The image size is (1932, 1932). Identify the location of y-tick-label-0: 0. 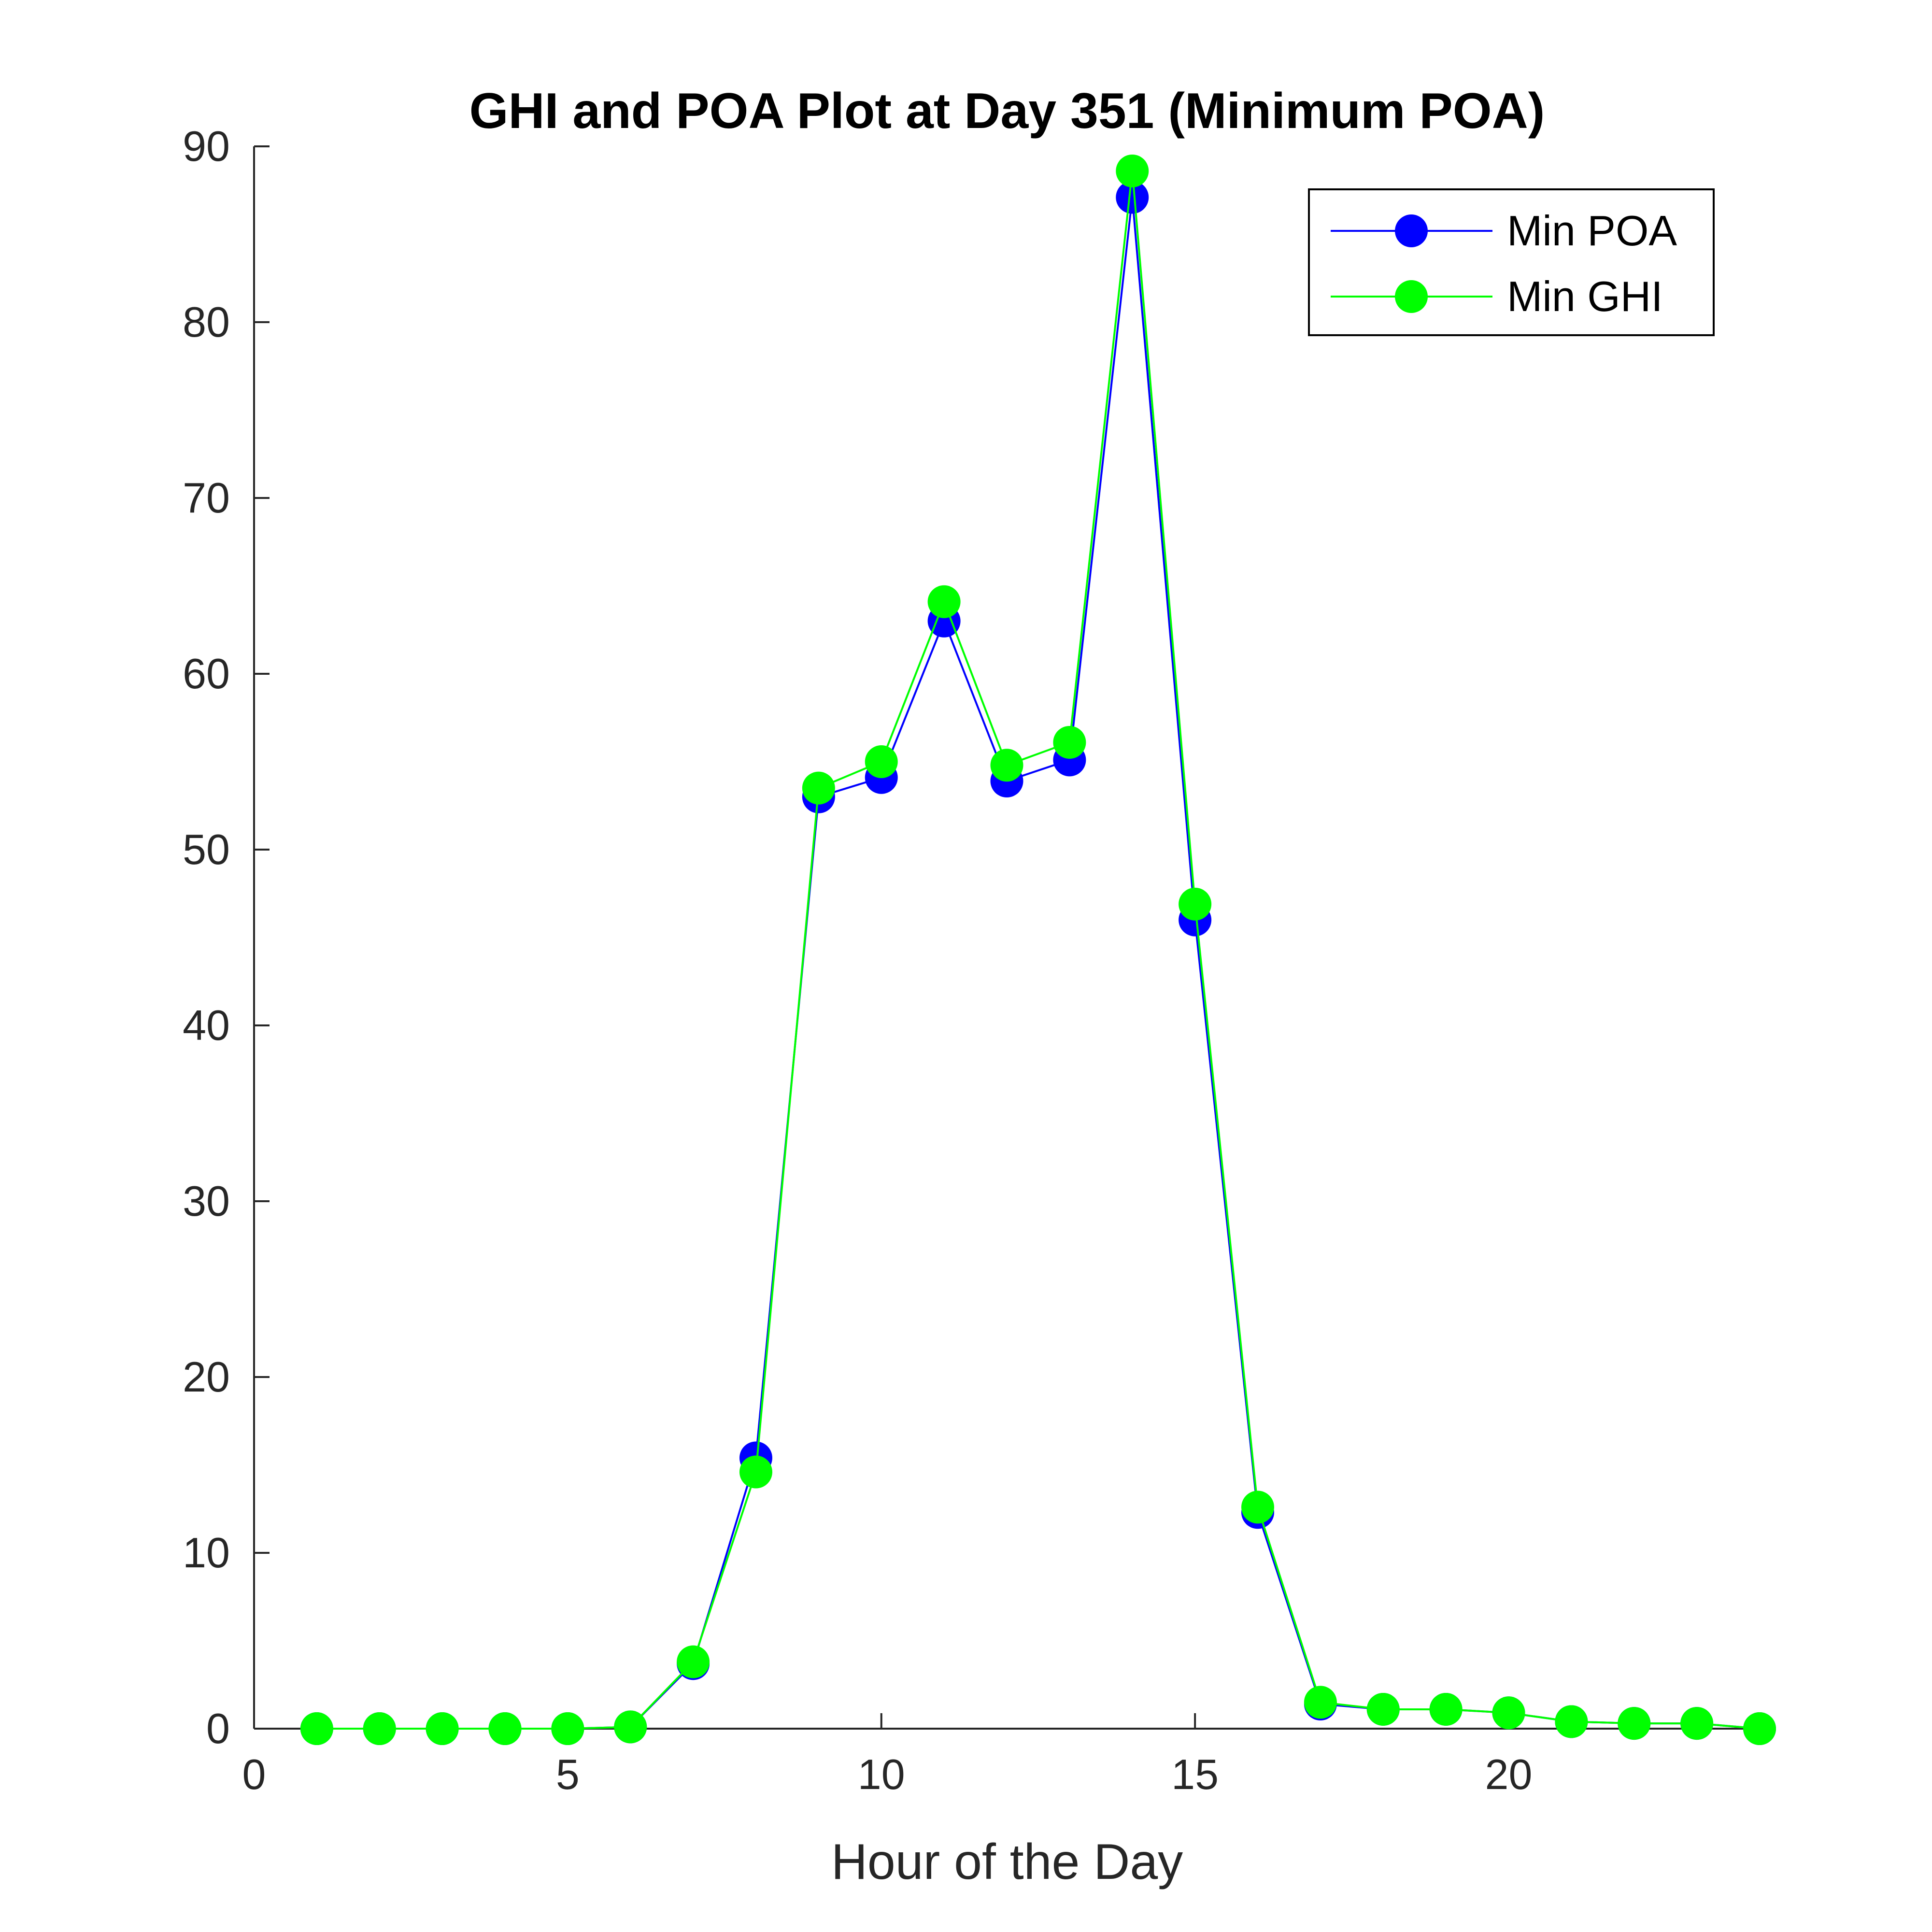
(218, 1728).